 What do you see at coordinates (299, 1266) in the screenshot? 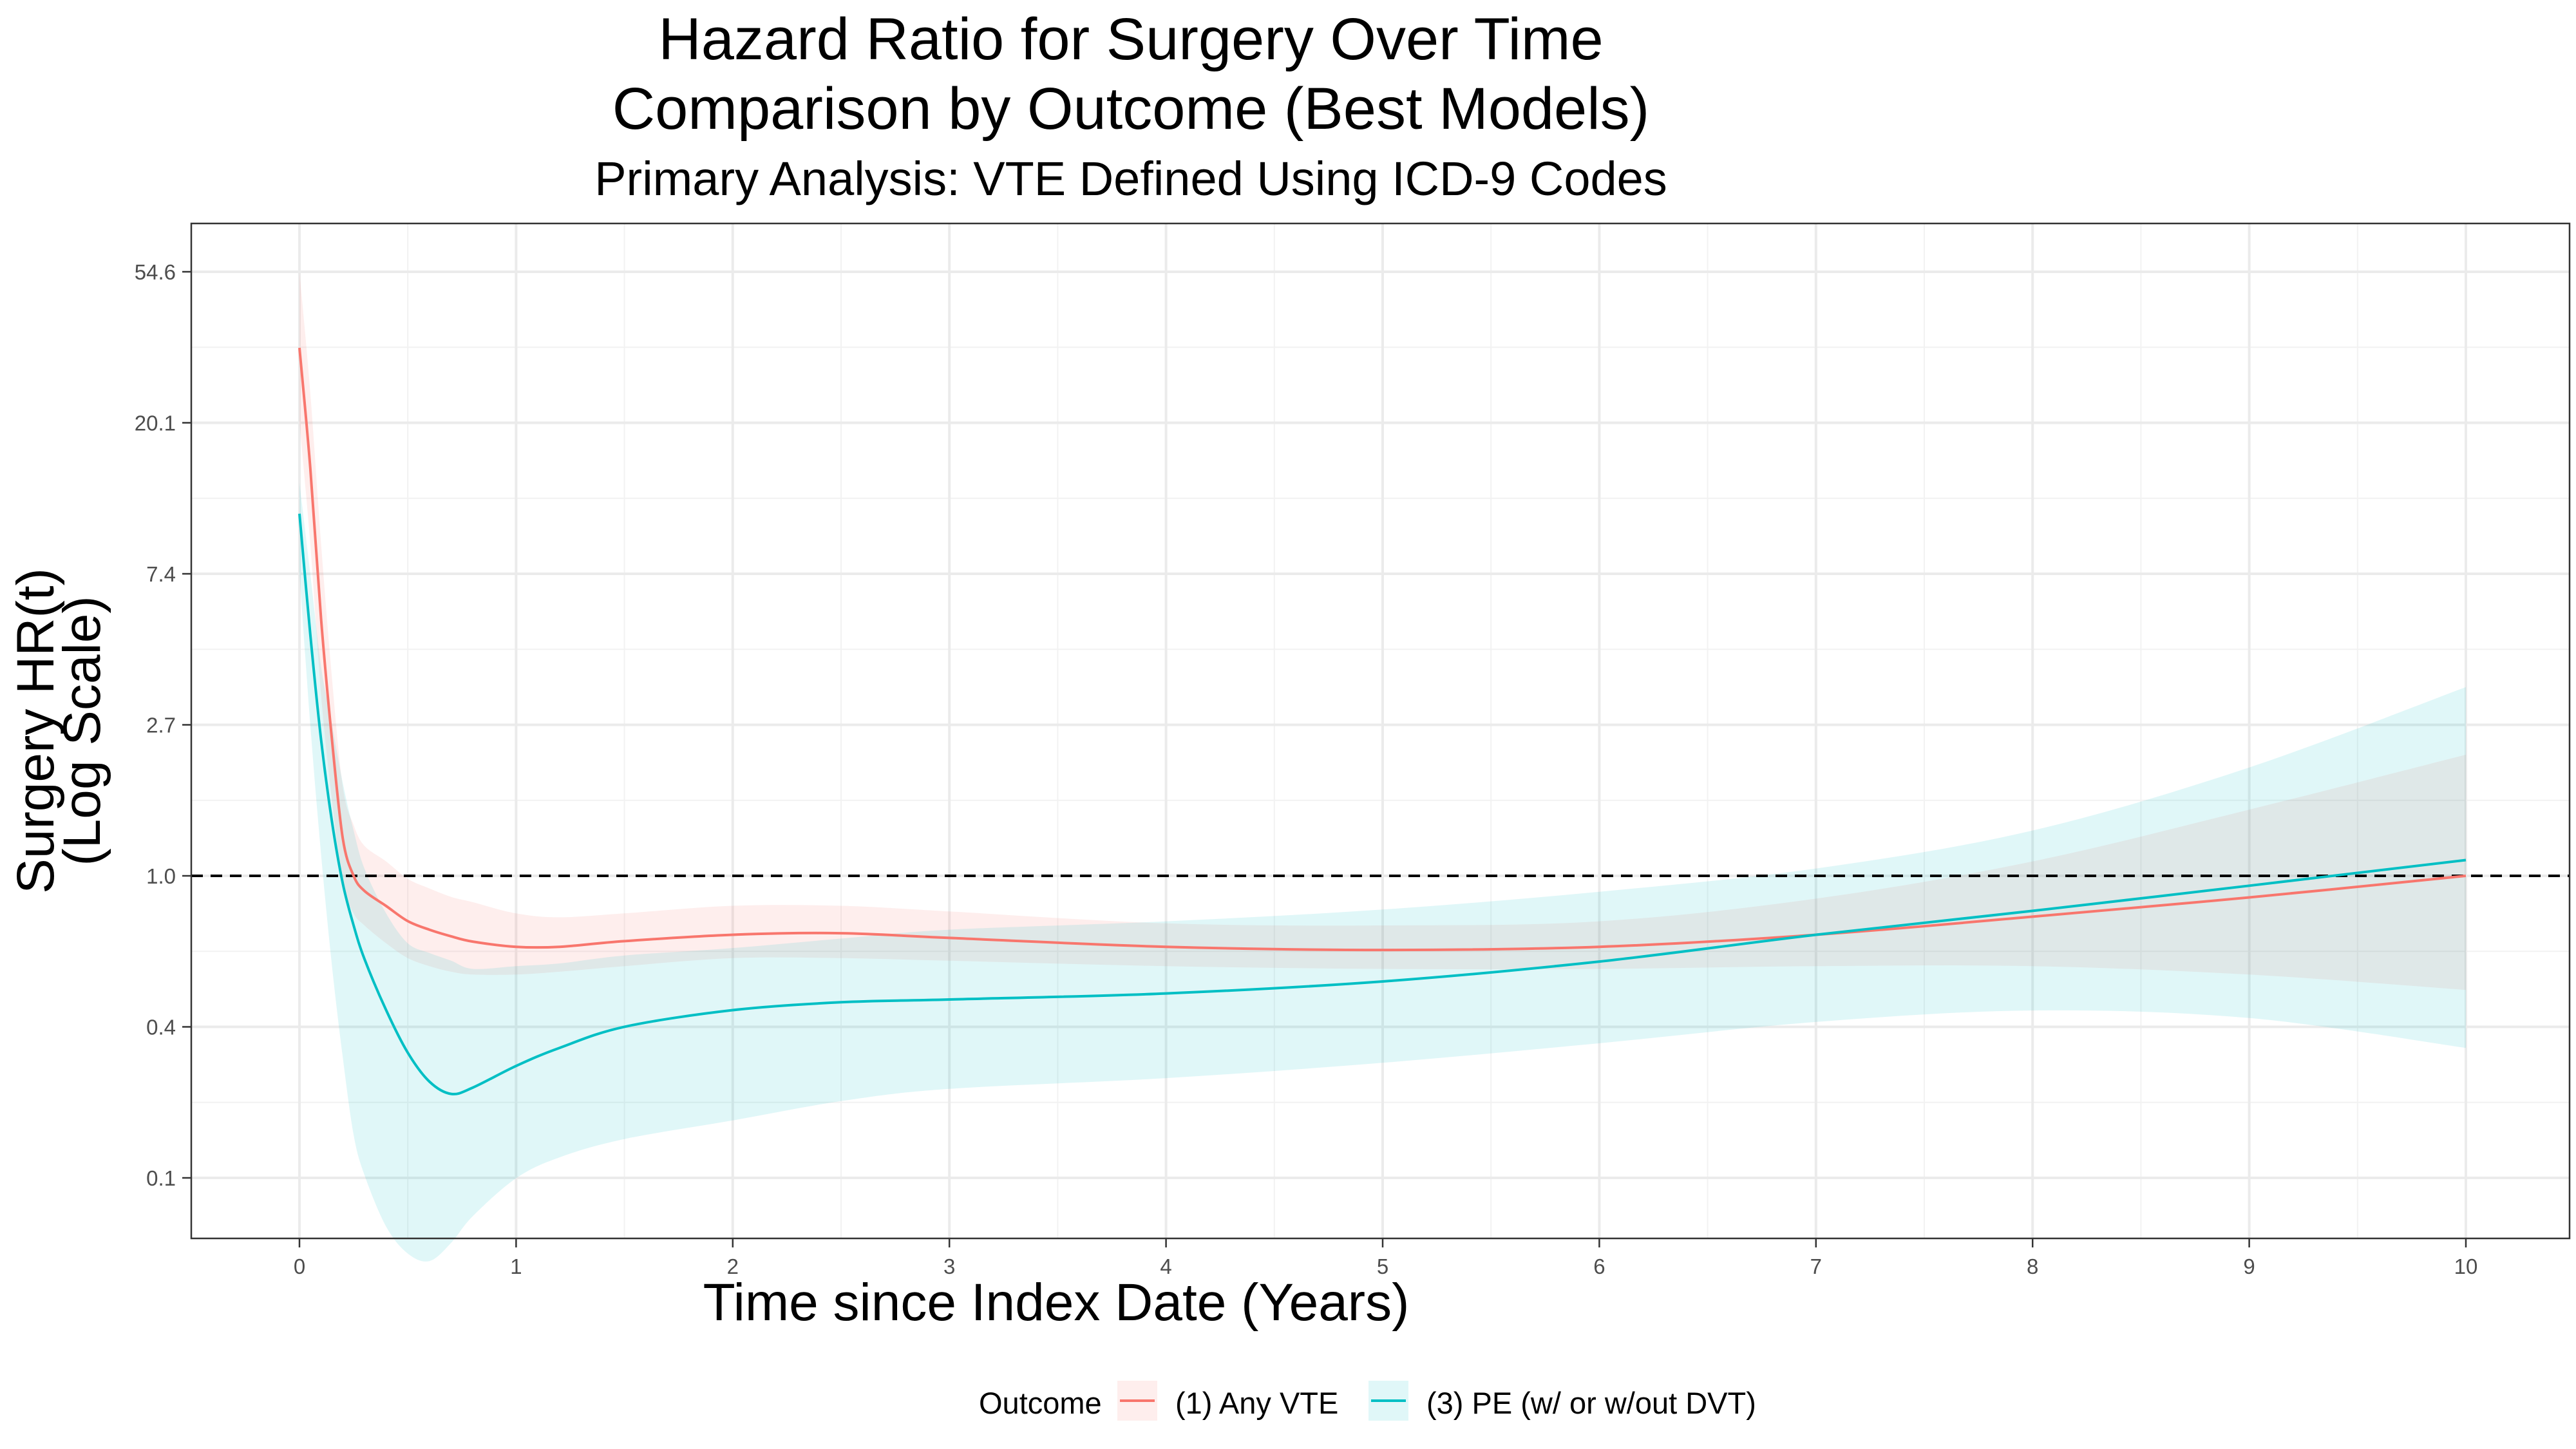
I see `x-tick-label: 0` at bounding box center [299, 1266].